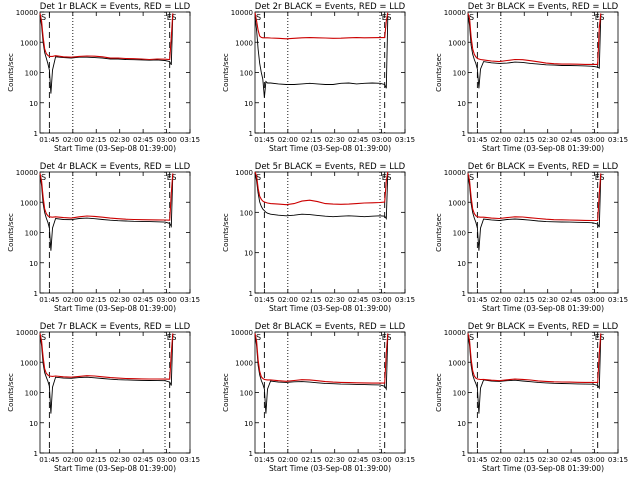  What do you see at coordinates (115, 327) in the screenshot?
I see `panel-title: Det 7r BLACK = Events, RED = LLD` at bounding box center [115, 327].